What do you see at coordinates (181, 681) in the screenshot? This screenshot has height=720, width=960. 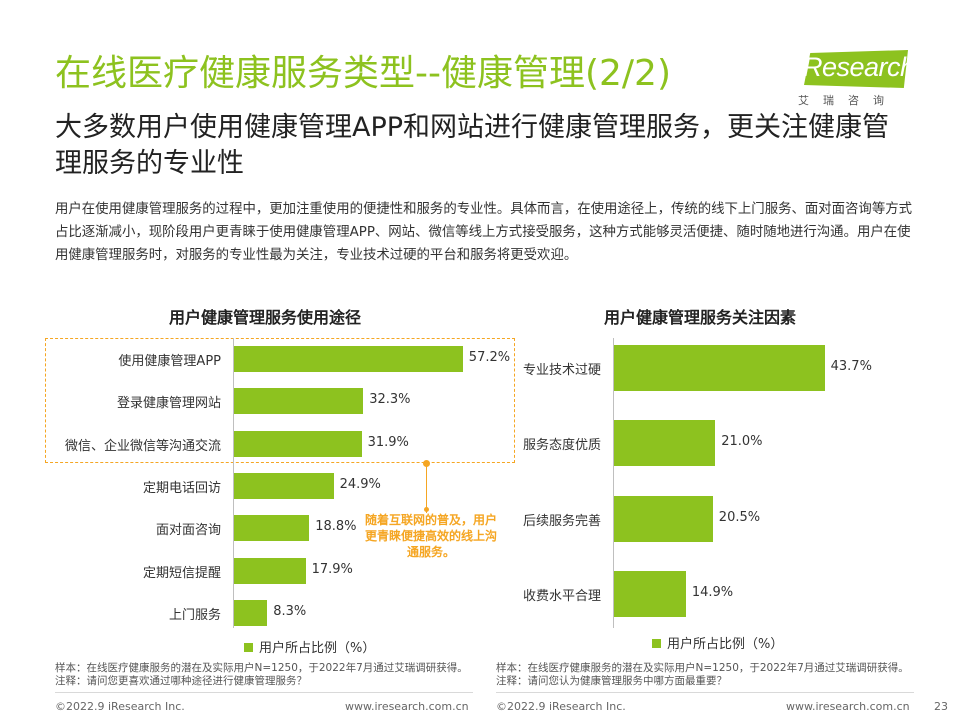 I see `question-note: 注释：请问您更喜欢通过哪种途径进行健康管理服务？` at bounding box center [181, 681].